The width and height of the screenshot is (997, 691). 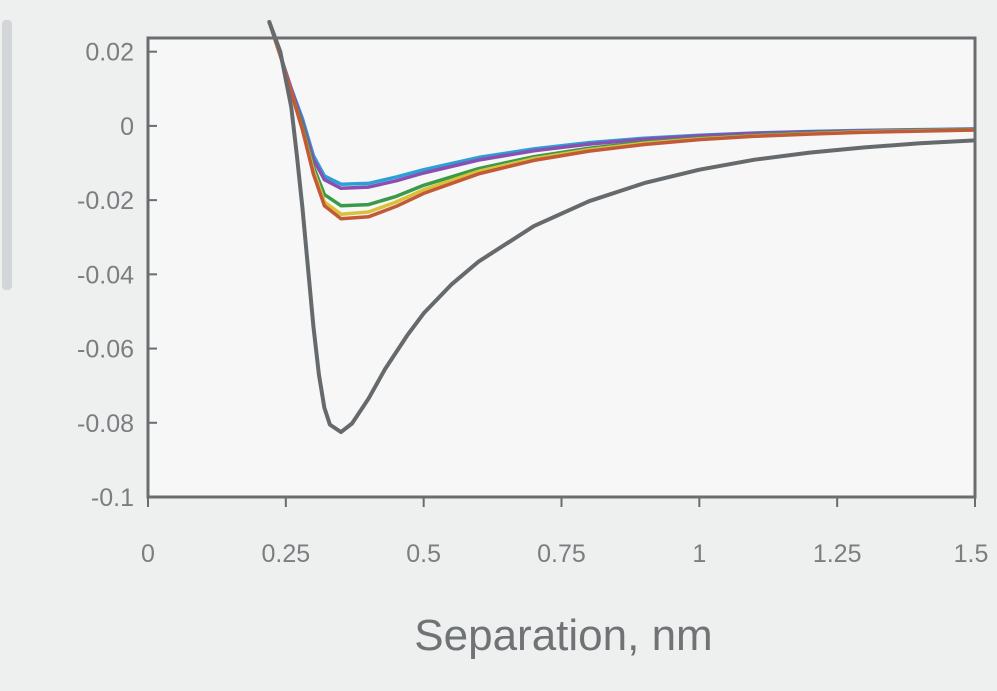 I want to click on x-tick-label: 0.25, so click(x=285, y=554).